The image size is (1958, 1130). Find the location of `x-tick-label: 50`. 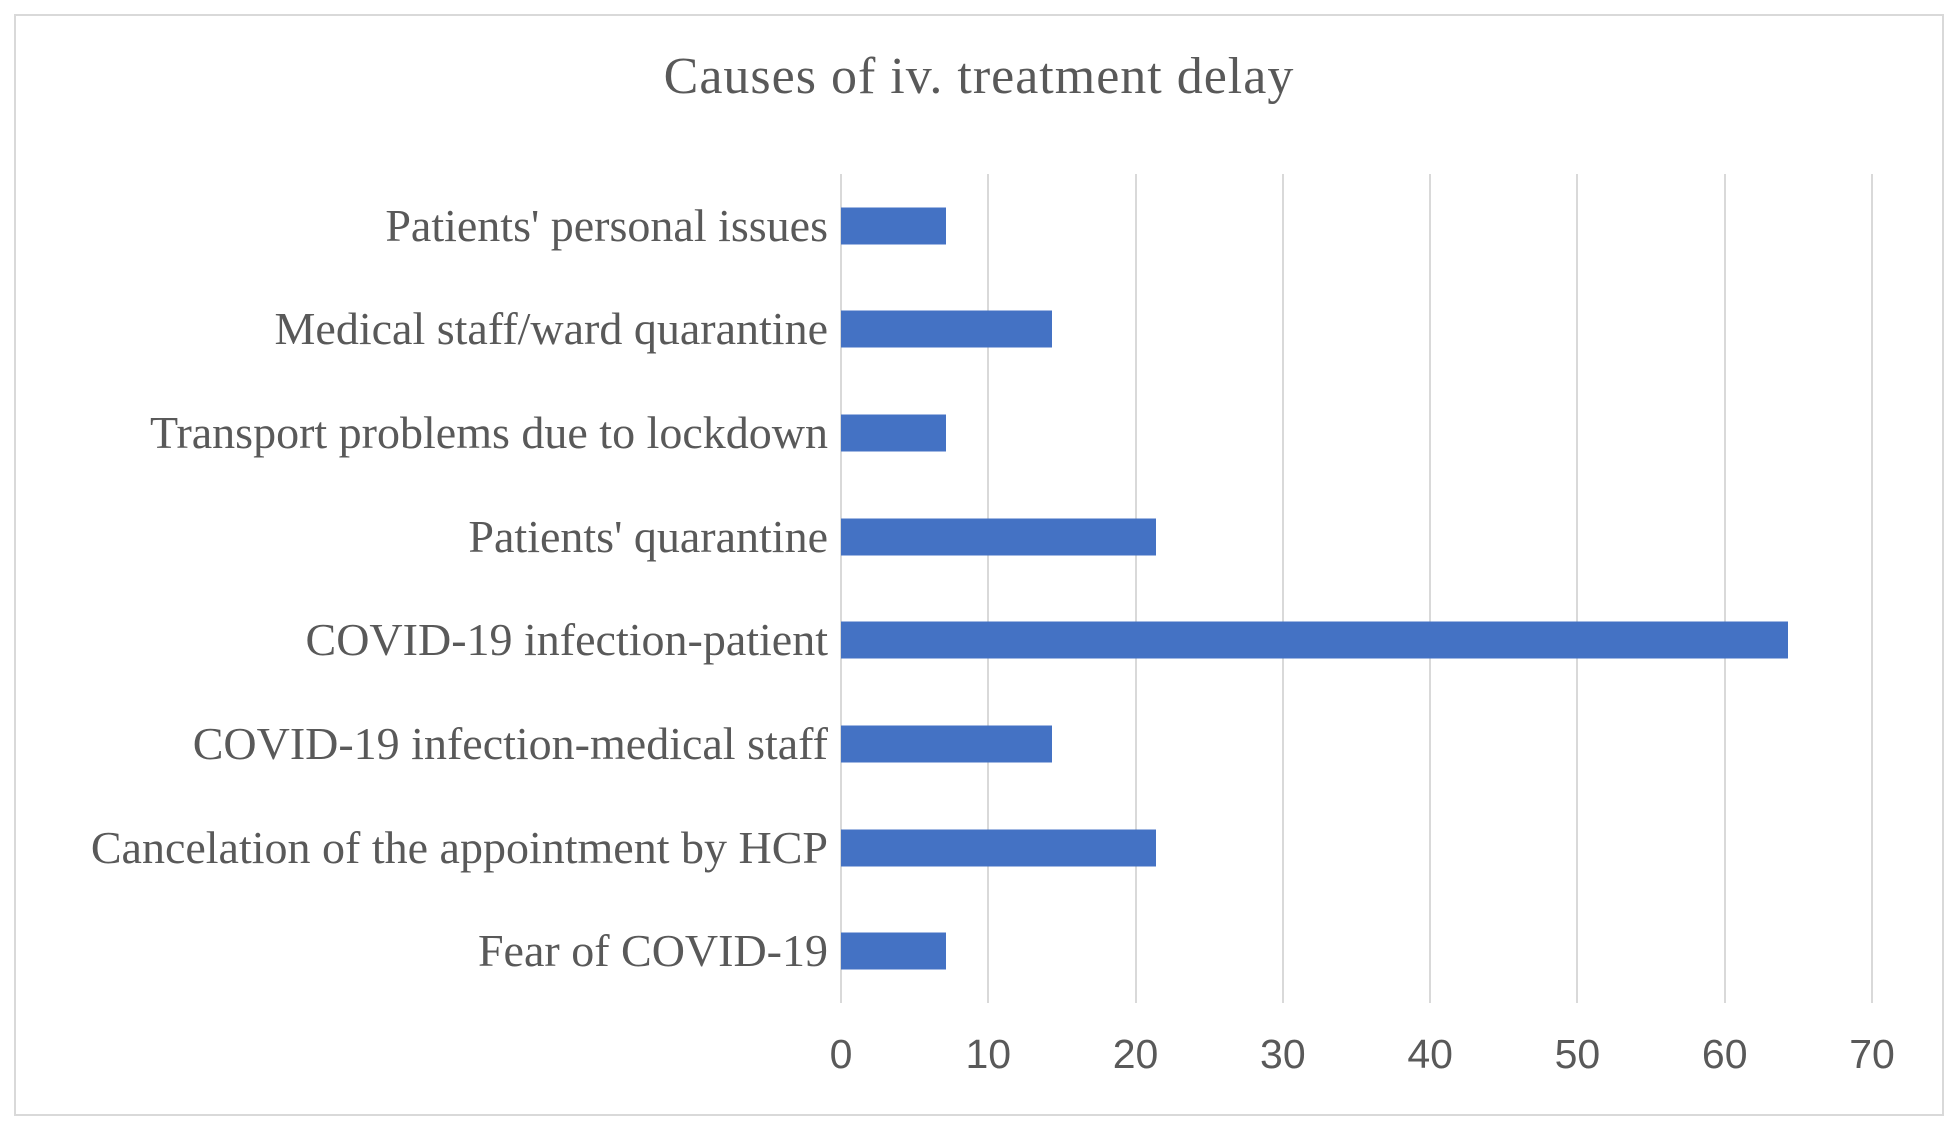

x-tick-label: 50 is located at coordinates (1577, 1054).